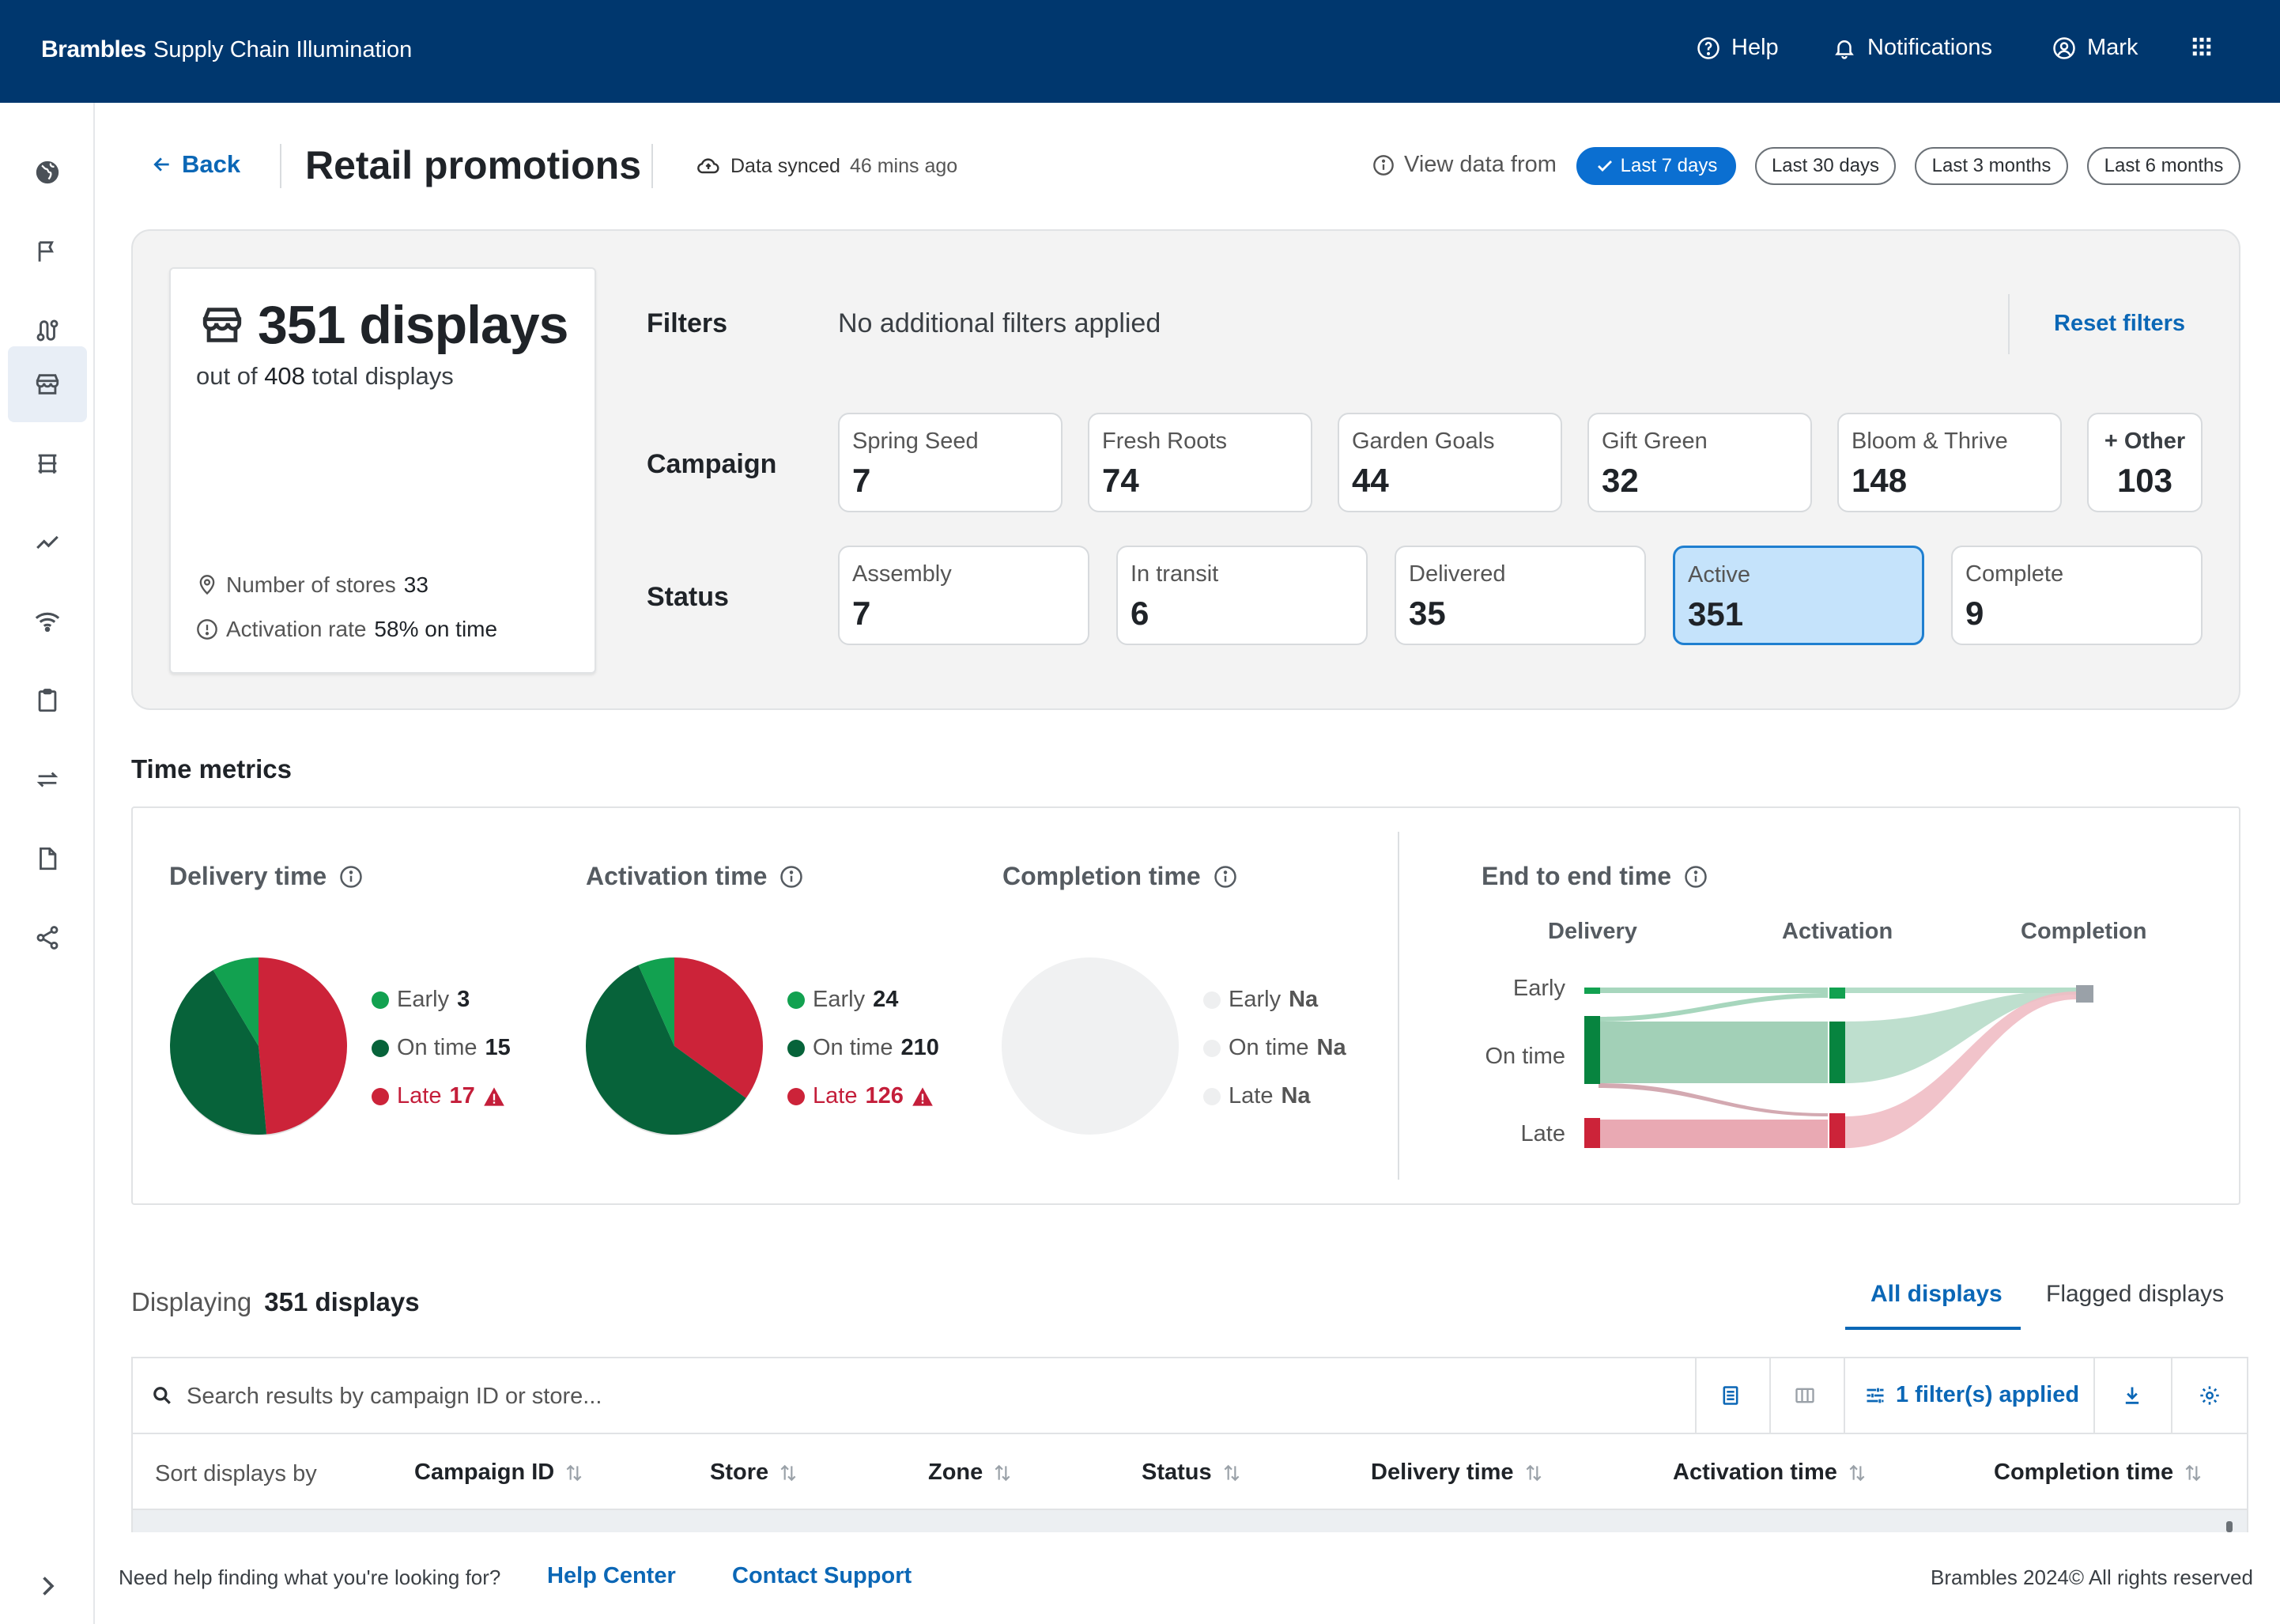 This screenshot has height=1624, width=2280. Describe the element at coordinates (1730, 1396) in the screenshot. I see `row-view-button` at that location.